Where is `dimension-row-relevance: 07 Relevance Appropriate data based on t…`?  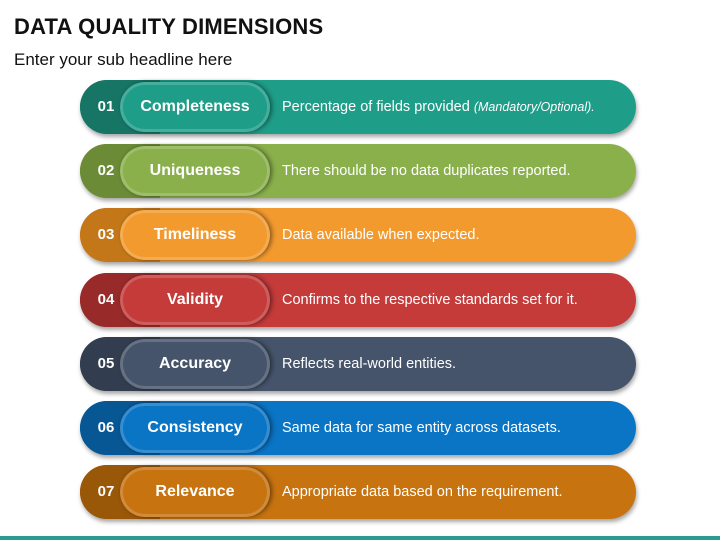
dimension-row-relevance: 07 Relevance Appropriate data based on t… is located at coordinates (359, 493).